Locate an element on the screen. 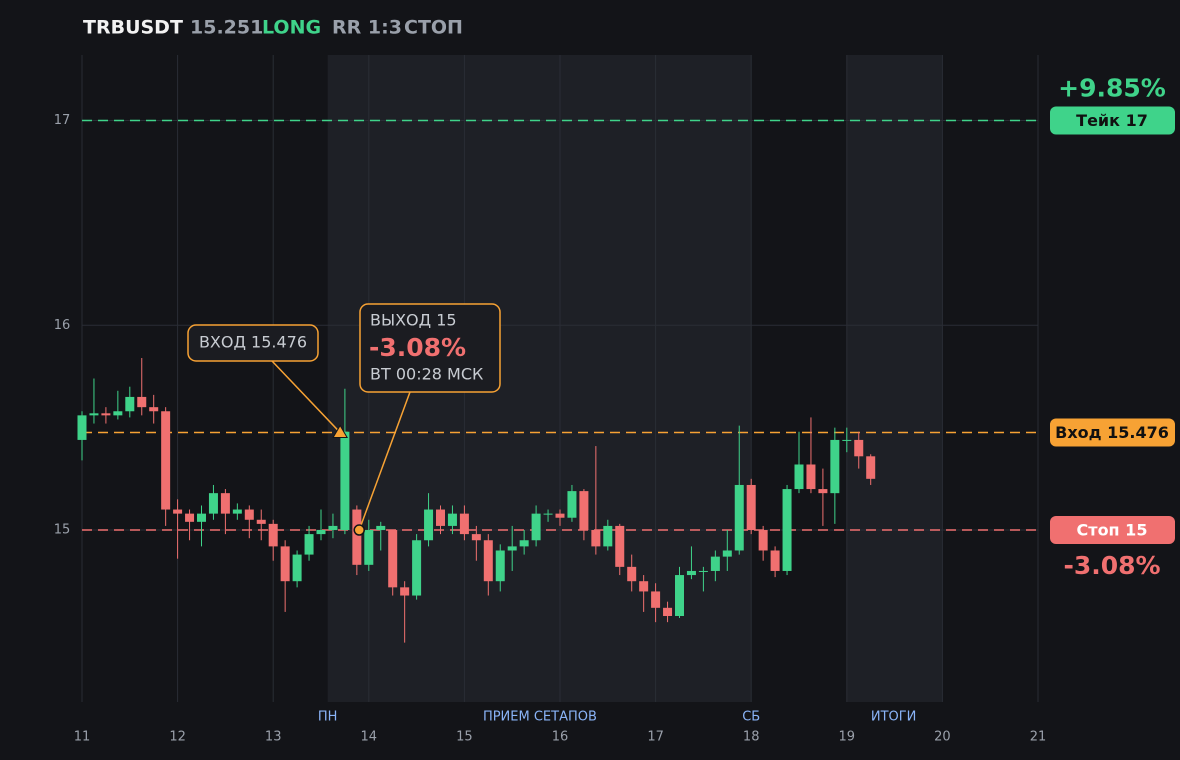  session-band is located at coordinates (894, 378).